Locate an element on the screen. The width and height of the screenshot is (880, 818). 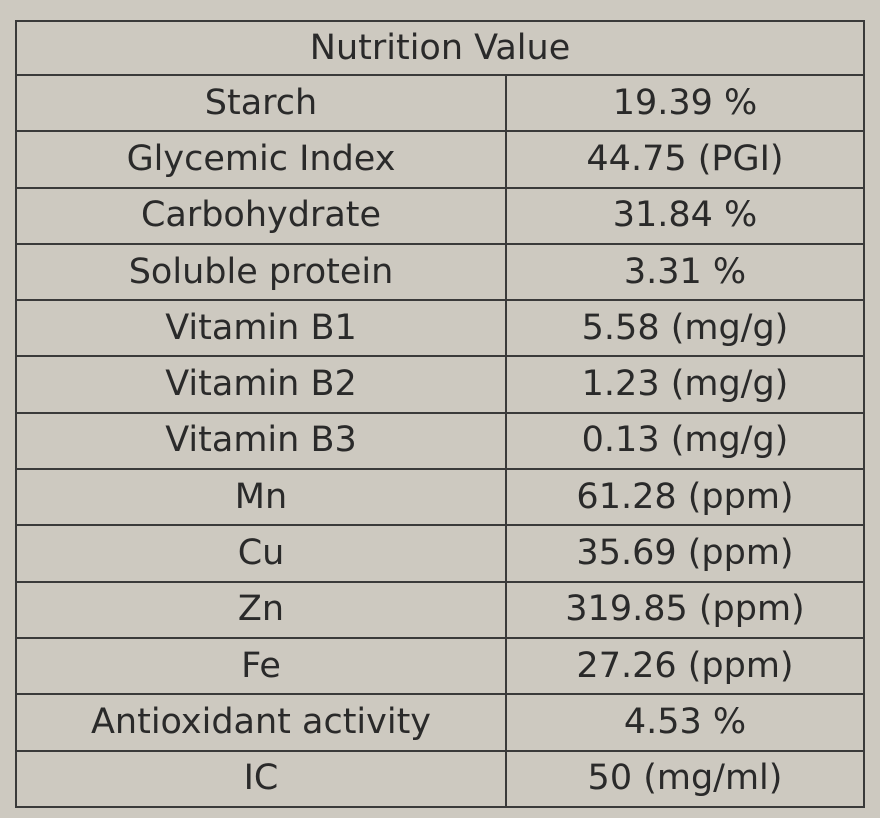
nutrient-name: Vitamin B3 is located at coordinates (261, 441).